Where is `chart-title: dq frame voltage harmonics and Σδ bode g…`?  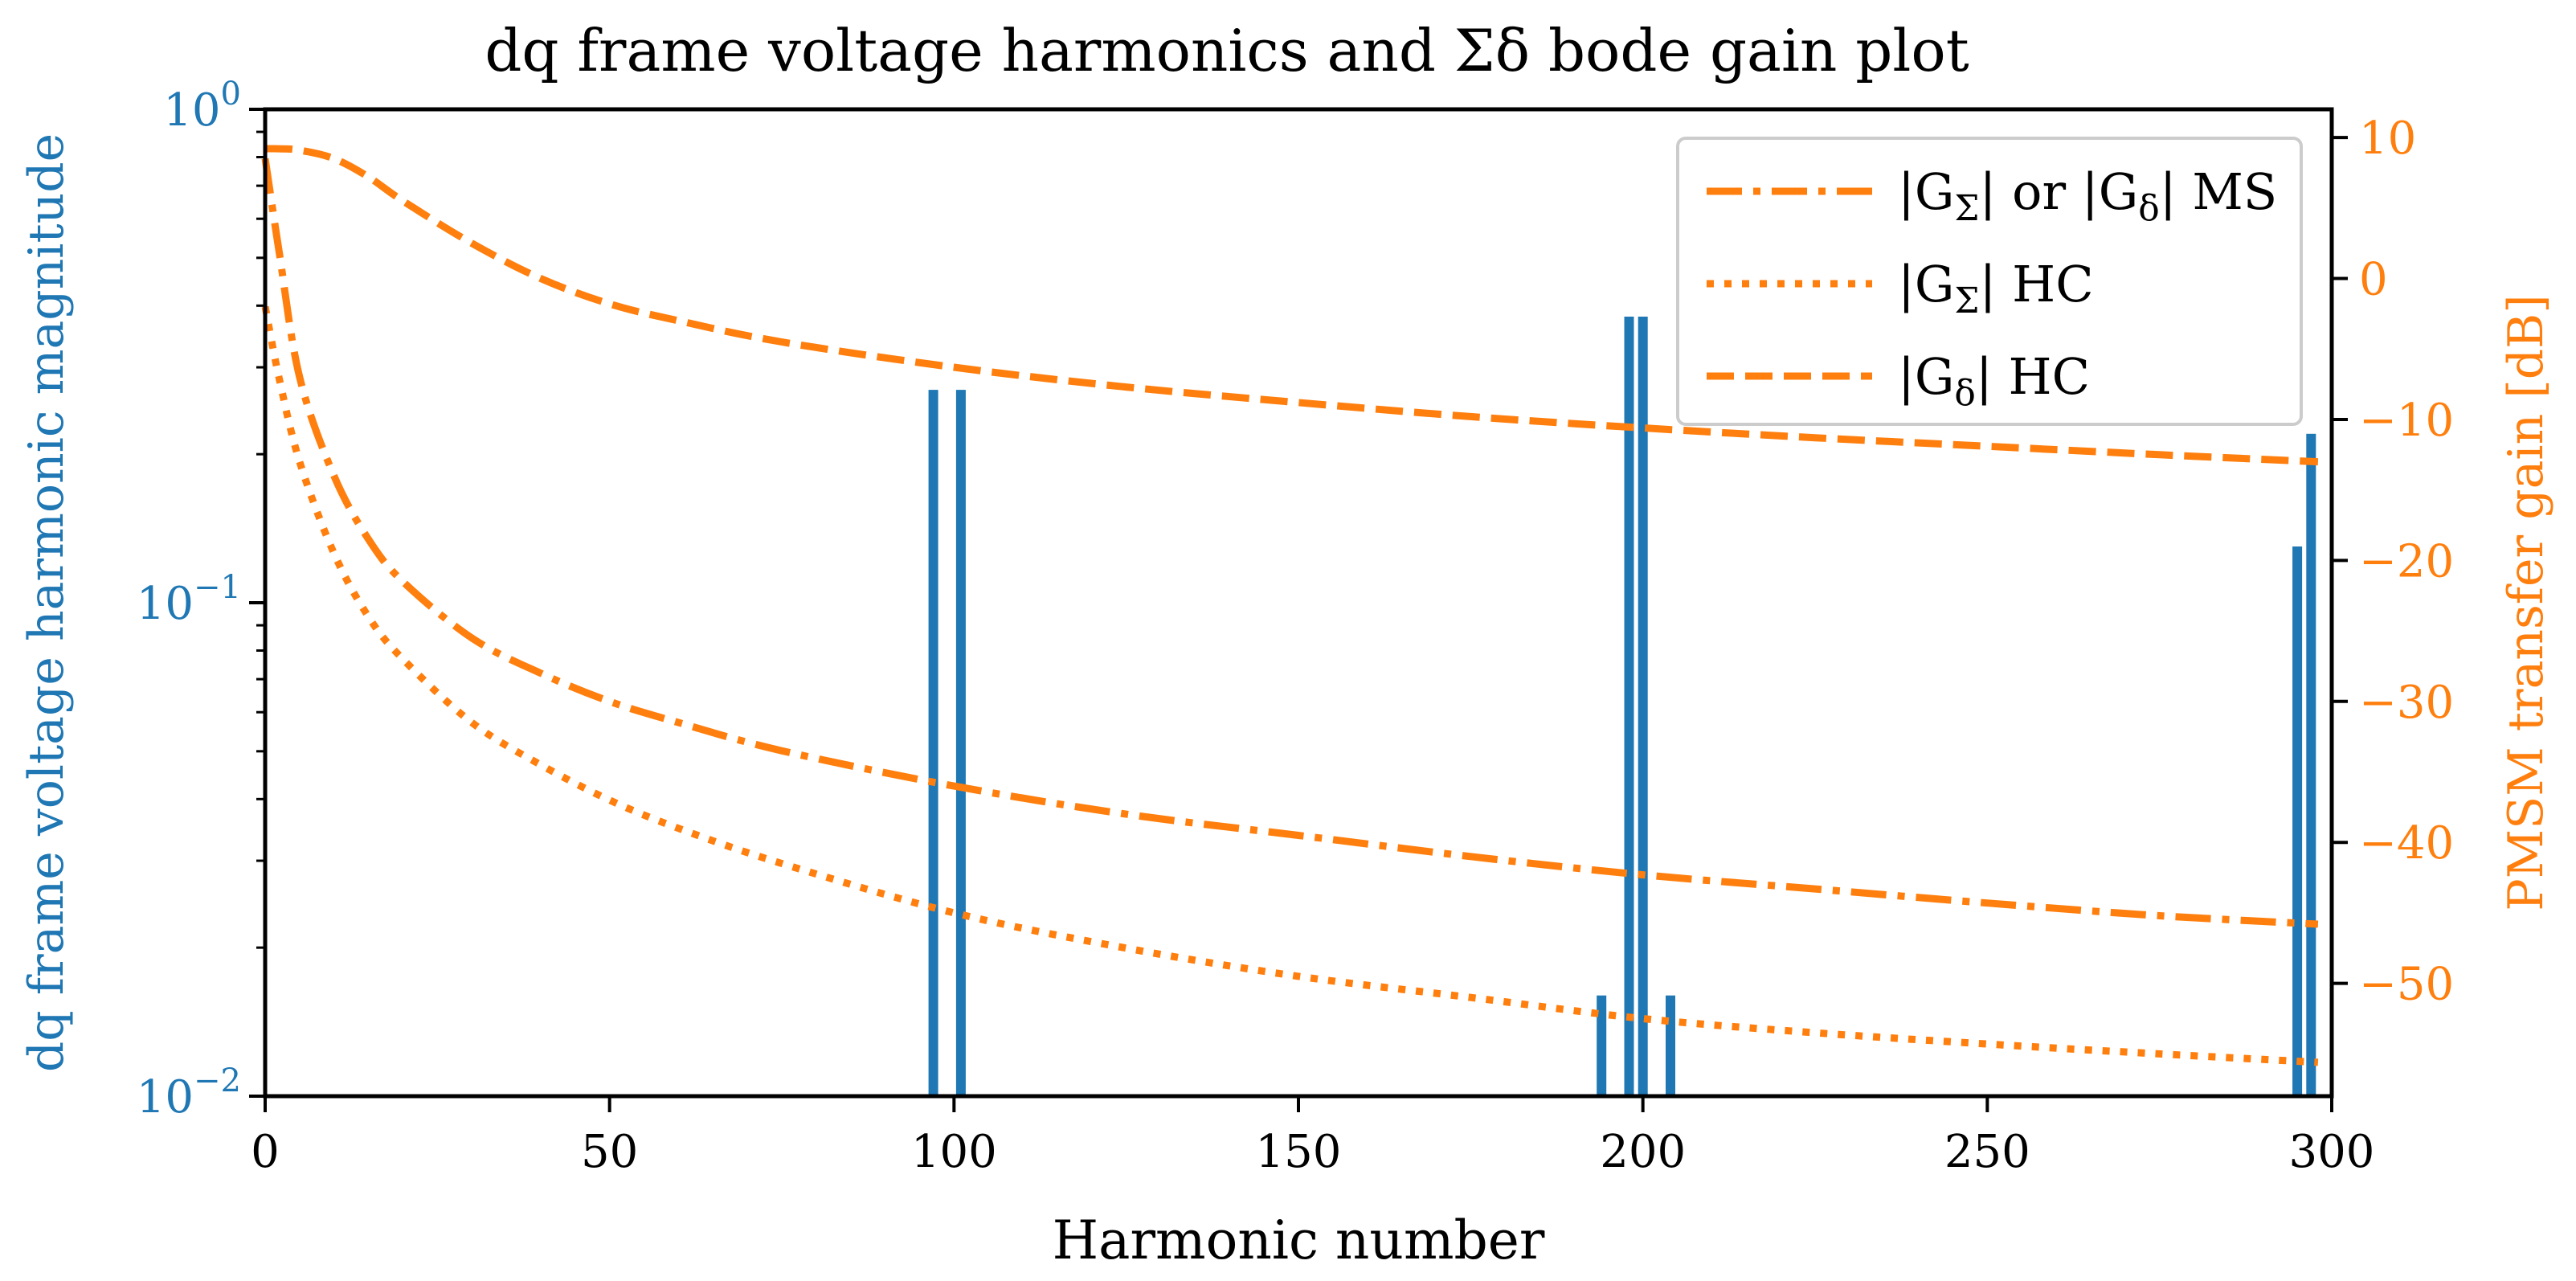
chart-title: dq frame voltage harmonics and Σδ bode g… is located at coordinates (1227, 50).